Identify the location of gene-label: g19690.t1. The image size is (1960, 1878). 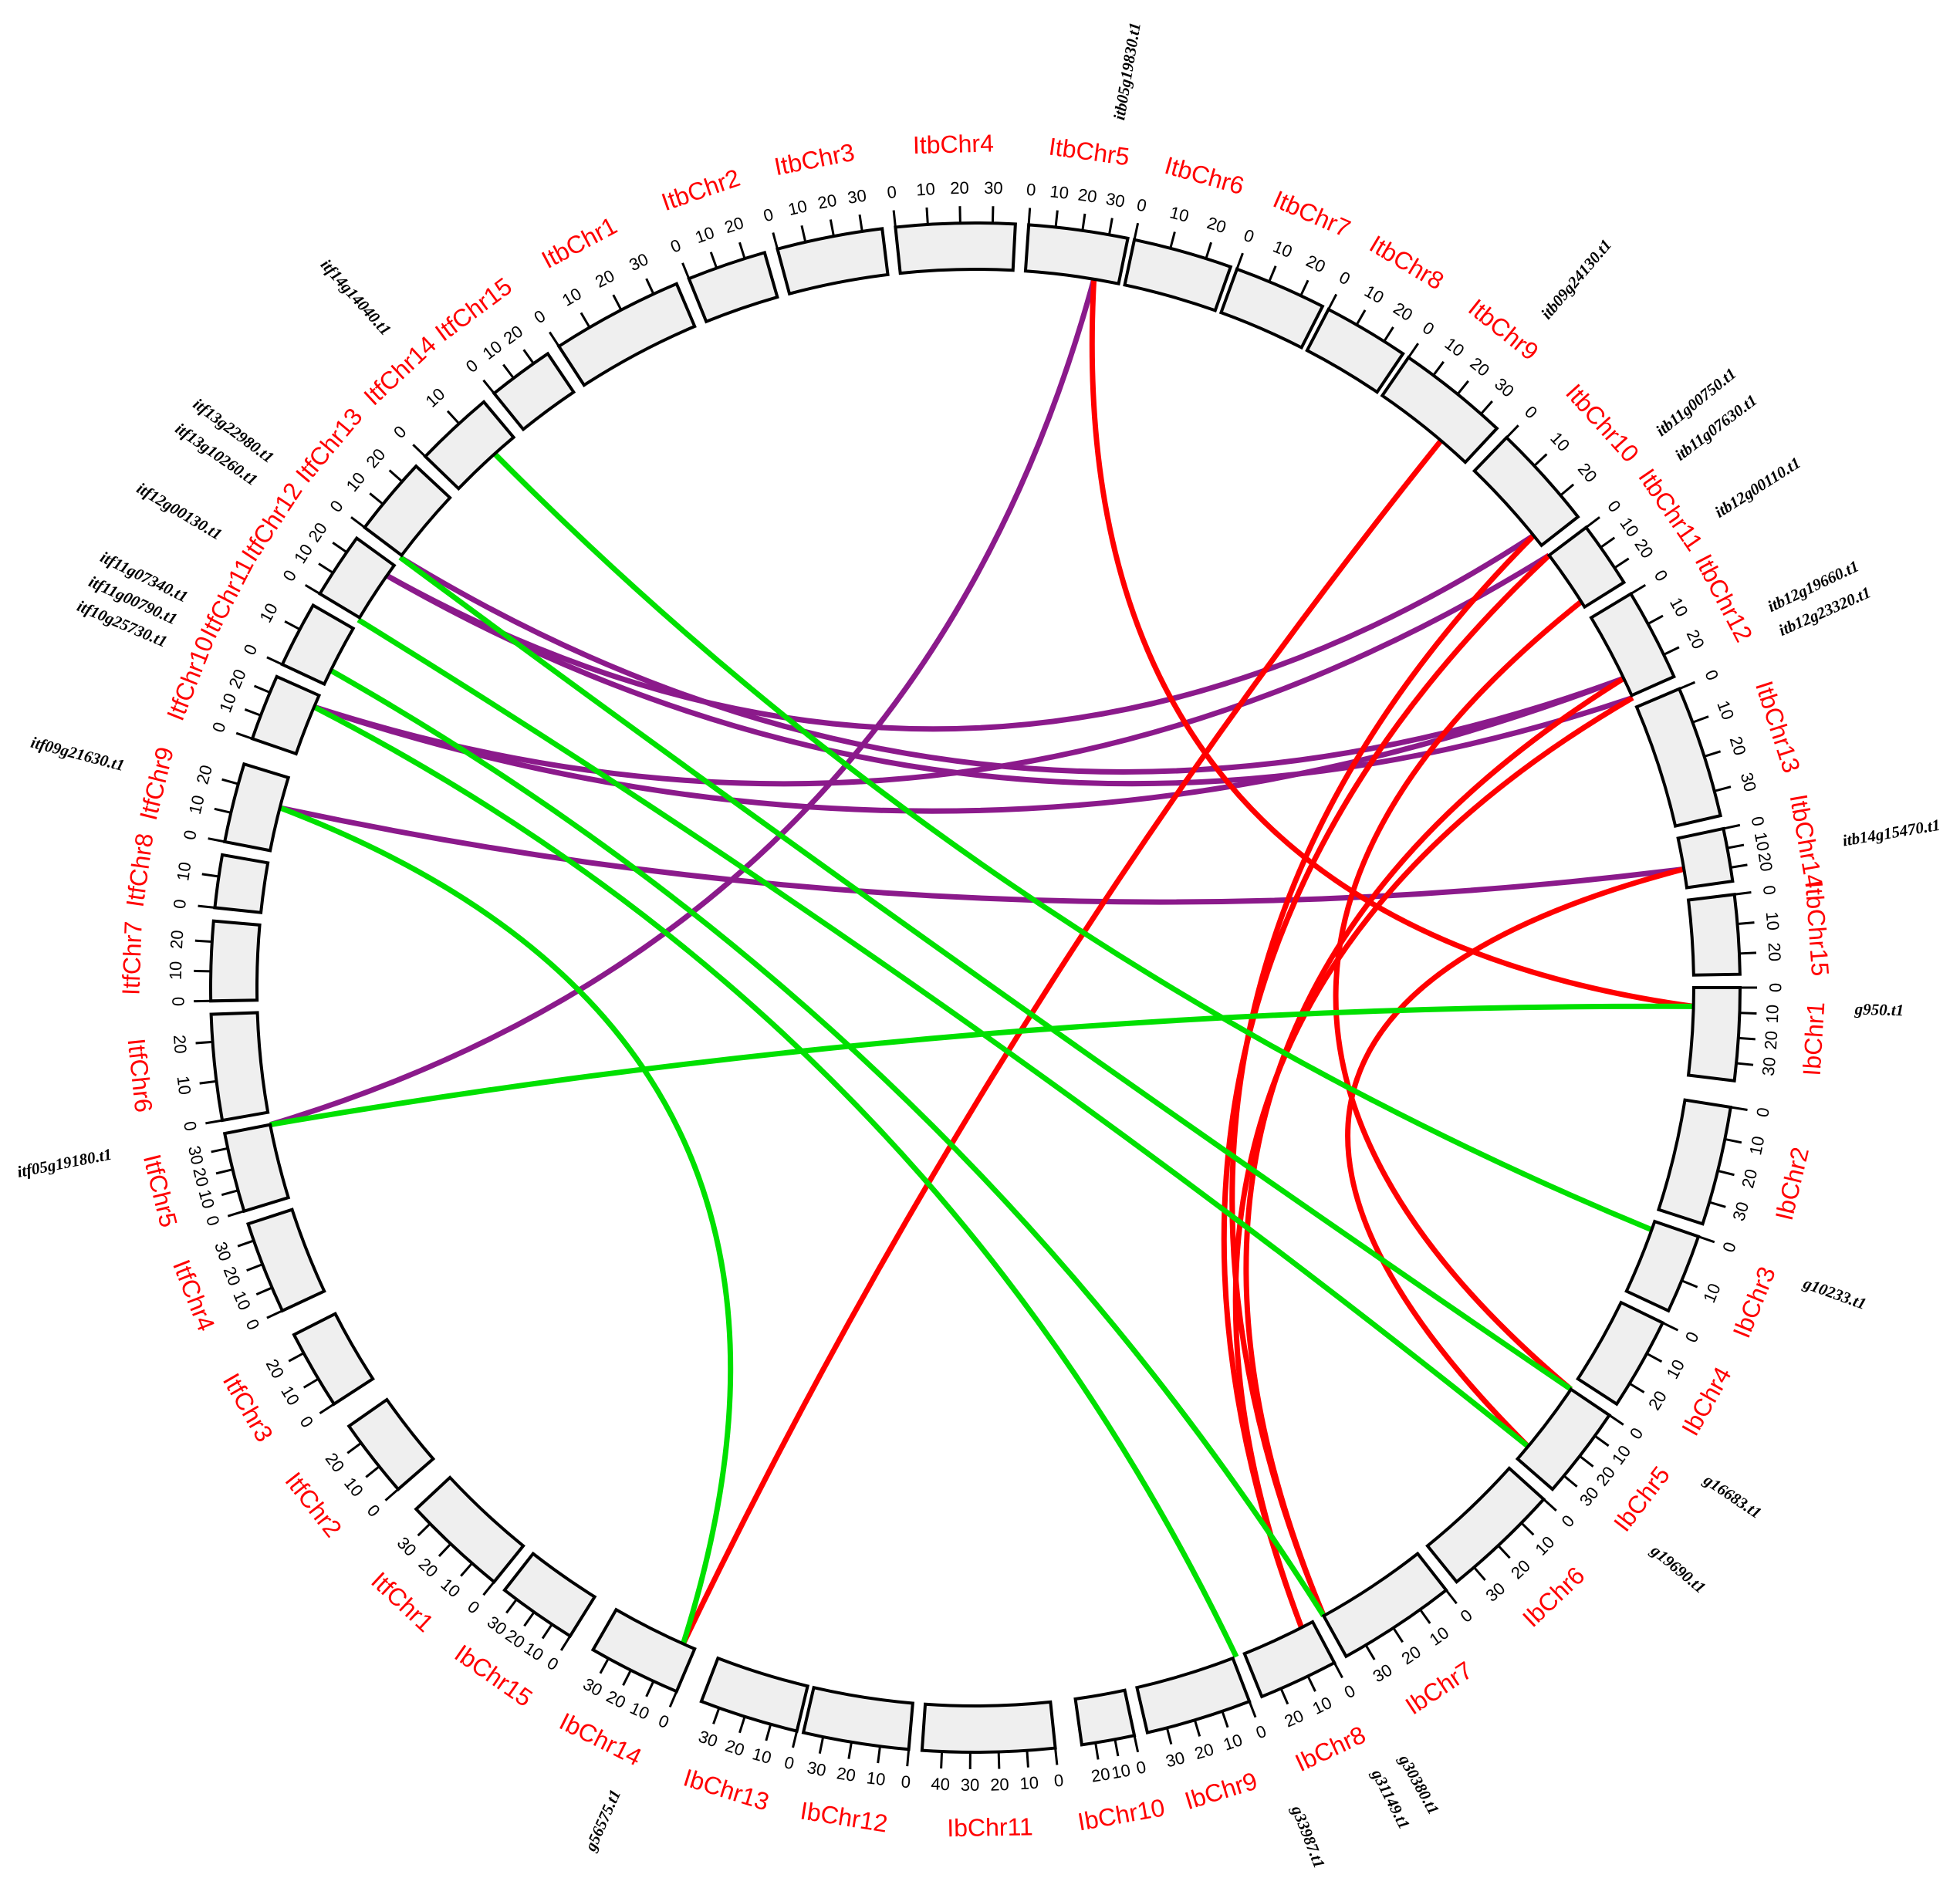
(1678, 1569).